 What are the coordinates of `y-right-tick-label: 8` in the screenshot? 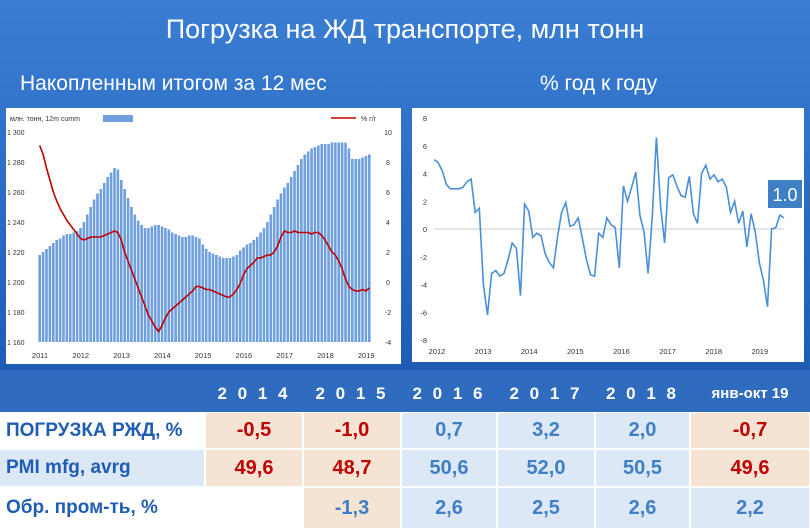 It's located at (388, 163).